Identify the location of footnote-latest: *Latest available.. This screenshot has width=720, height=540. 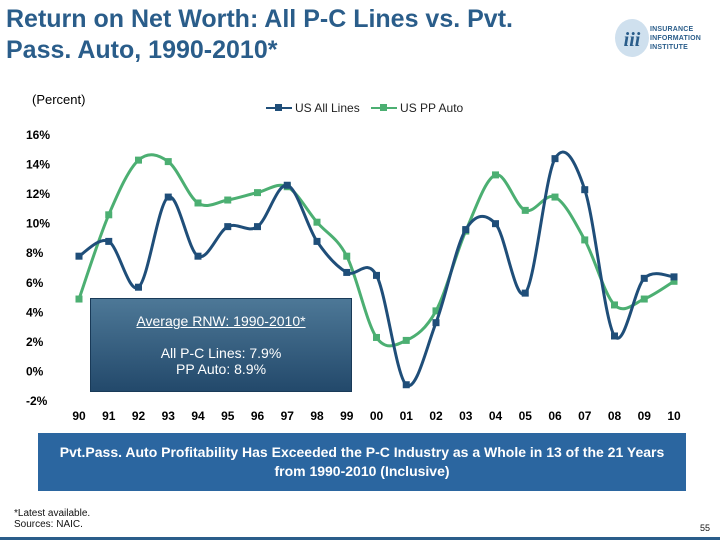
(52, 513).